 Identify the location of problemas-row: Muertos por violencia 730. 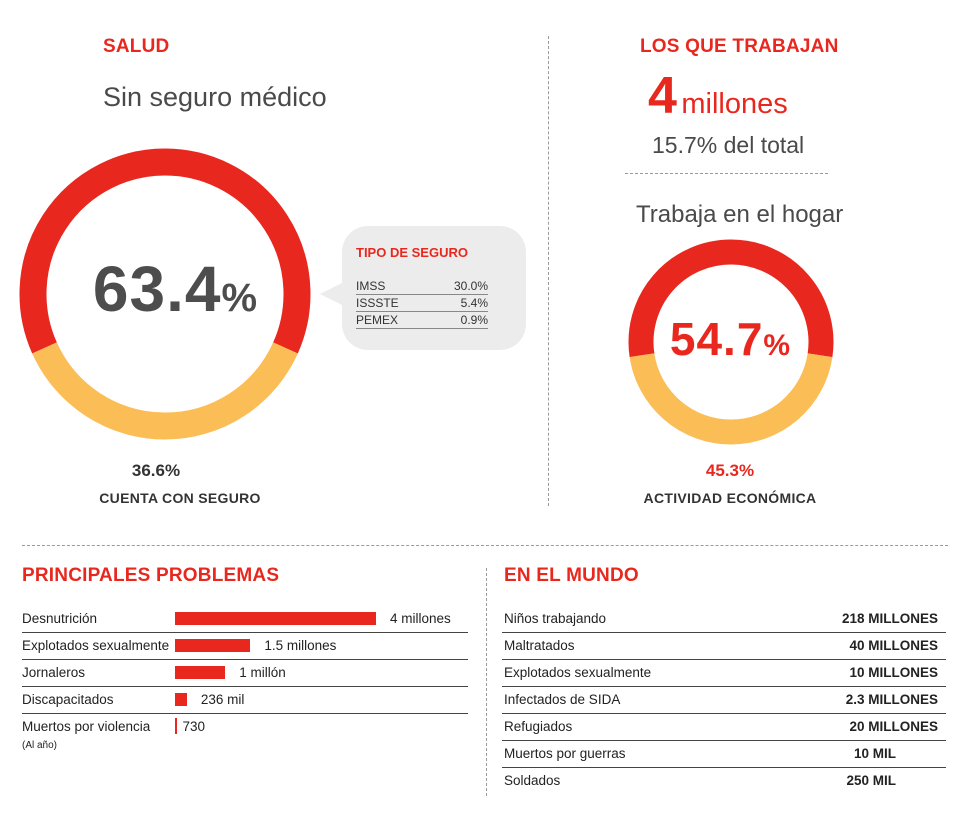
(245, 727).